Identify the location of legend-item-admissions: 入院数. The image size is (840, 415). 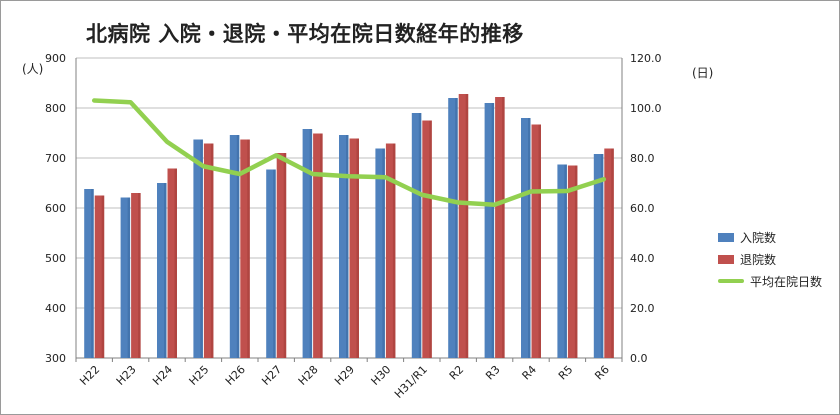
(770, 237).